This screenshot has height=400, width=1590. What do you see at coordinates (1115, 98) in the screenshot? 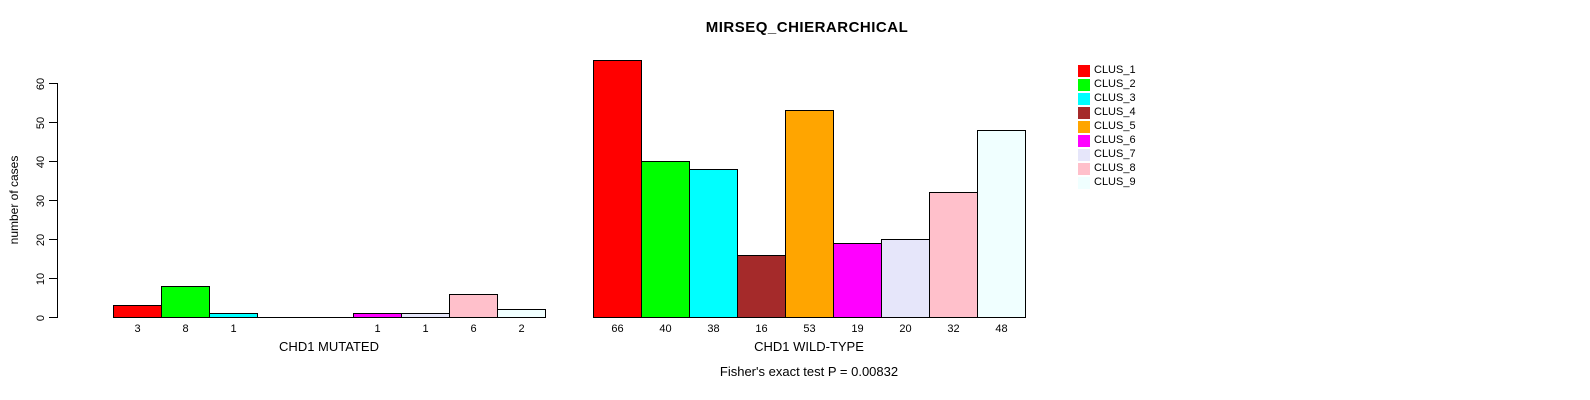
I see `legend-label: CLUS_3` at bounding box center [1115, 98].